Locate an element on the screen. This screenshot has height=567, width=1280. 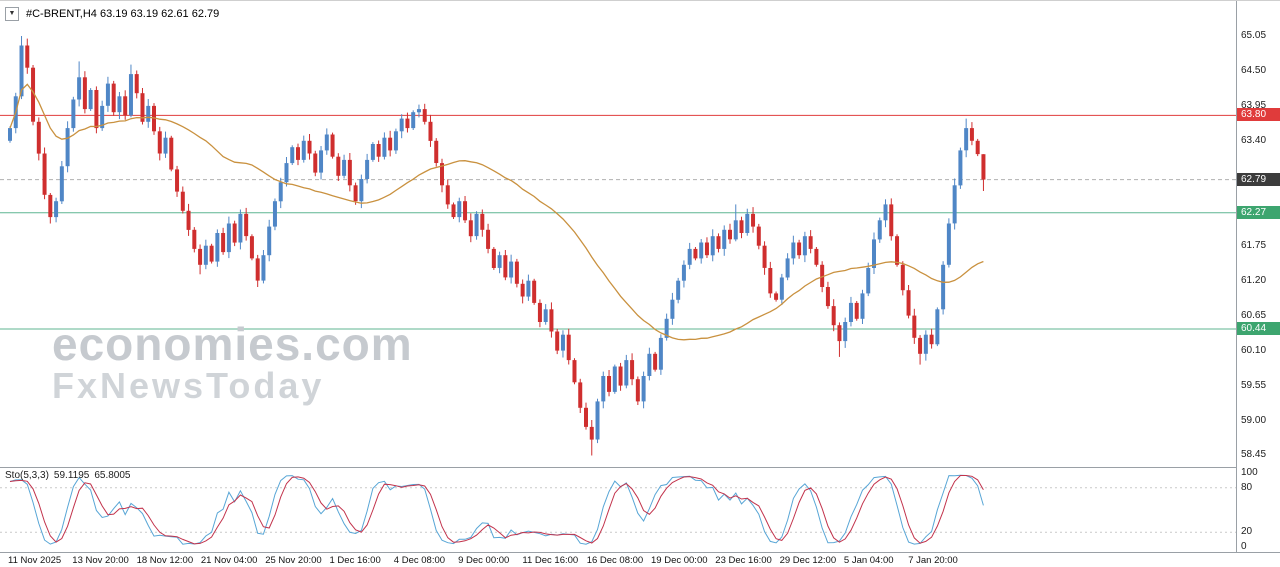
symbol-bar: ▼ #C-BRENT,H4 63.19 63.19 62.61 62.79 is located at coordinates (112, 14).